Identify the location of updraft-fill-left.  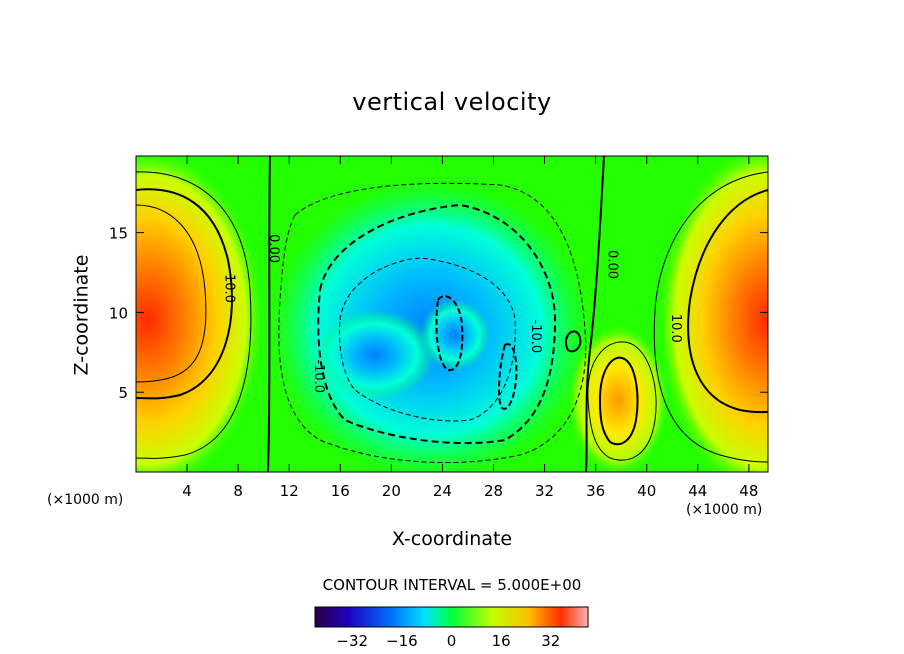
(199, 314).